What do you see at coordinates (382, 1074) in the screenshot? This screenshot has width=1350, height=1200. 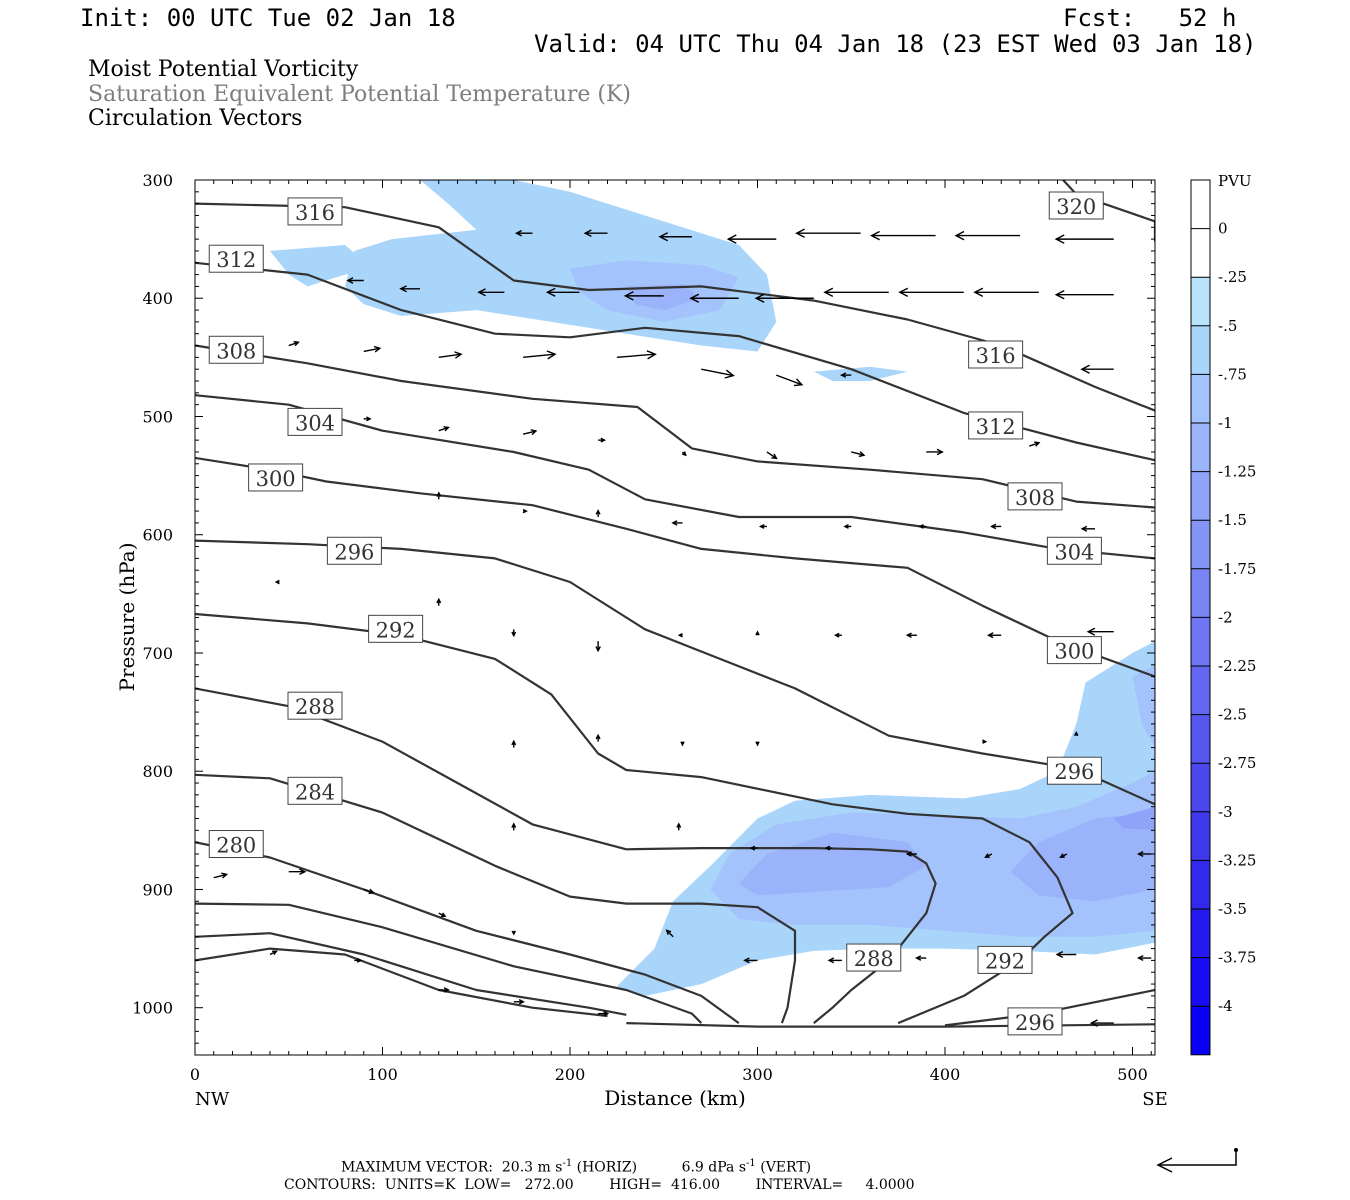 I see `x-tick-label: 100` at bounding box center [382, 1074].